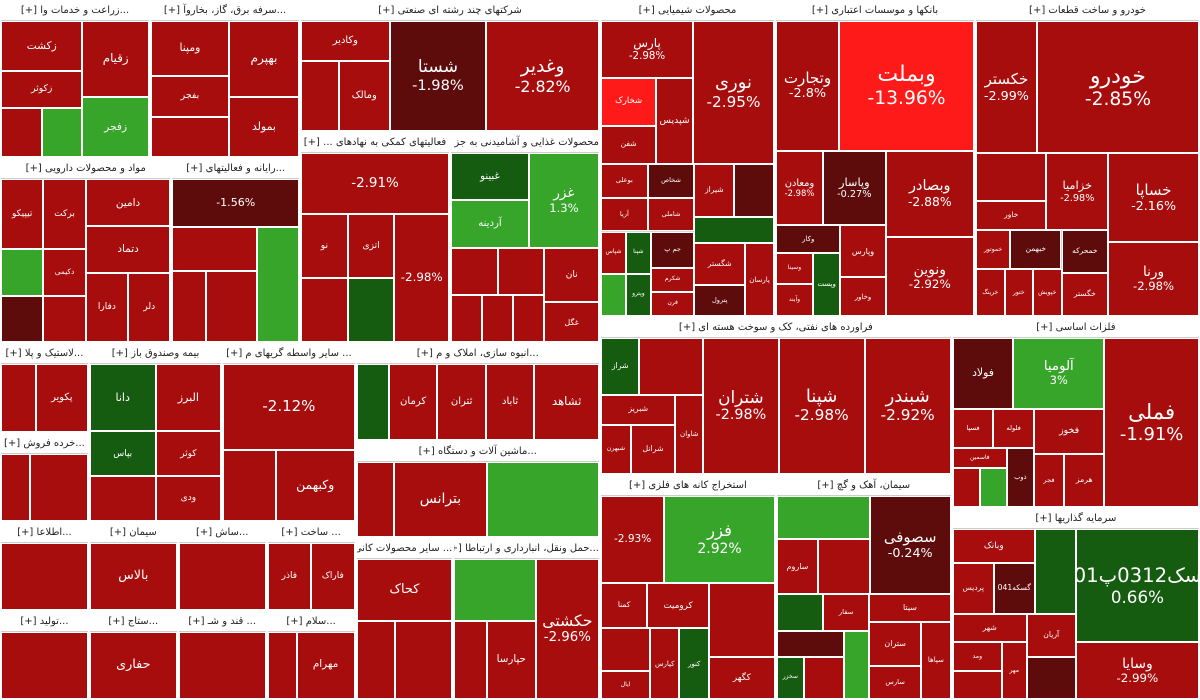 The image size is (1200, 700). What do you see at coordinates (741, 677) in the screenshot?
I see `stock-tile: کگهر` at bounding box center [741, 677].